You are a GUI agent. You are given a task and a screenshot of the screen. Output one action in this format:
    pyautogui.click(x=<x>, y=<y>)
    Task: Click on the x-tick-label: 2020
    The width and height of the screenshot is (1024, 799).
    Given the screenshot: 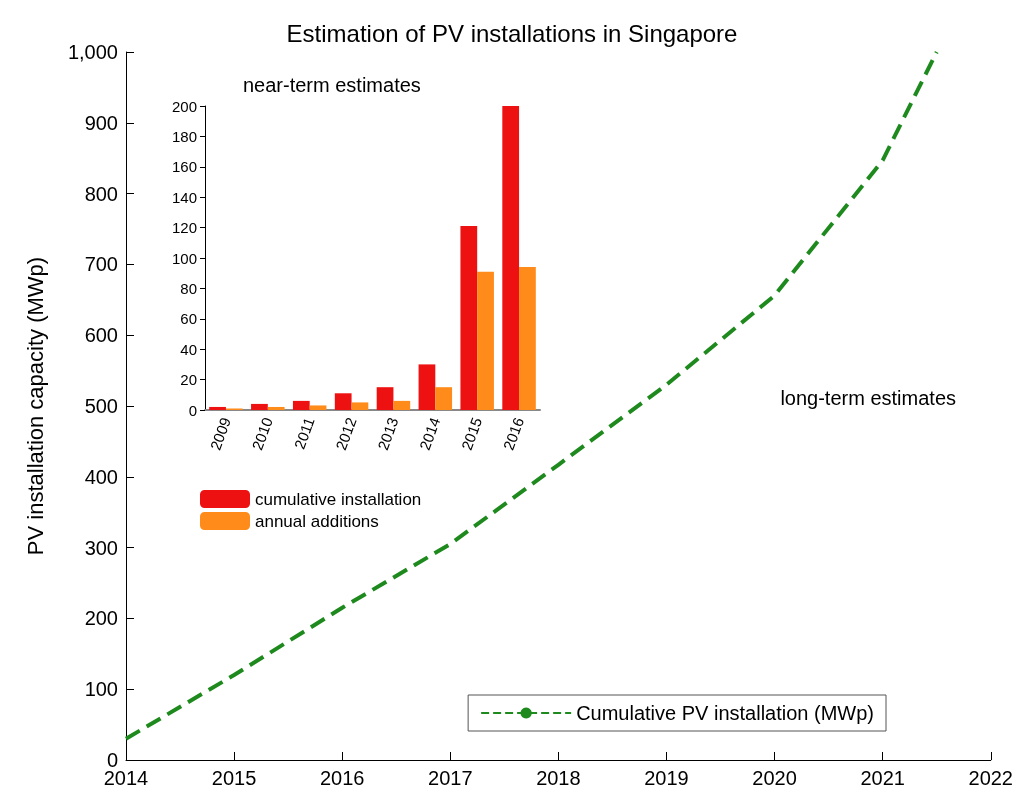 What is the action you would take?
    pyautogui.click(x=774, y=778)
    